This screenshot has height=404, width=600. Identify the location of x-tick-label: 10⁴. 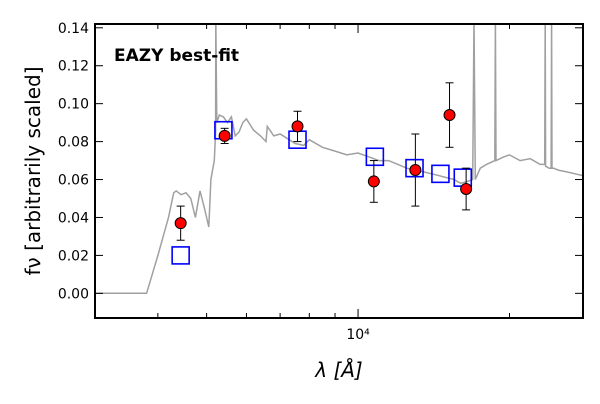
(358, 335).